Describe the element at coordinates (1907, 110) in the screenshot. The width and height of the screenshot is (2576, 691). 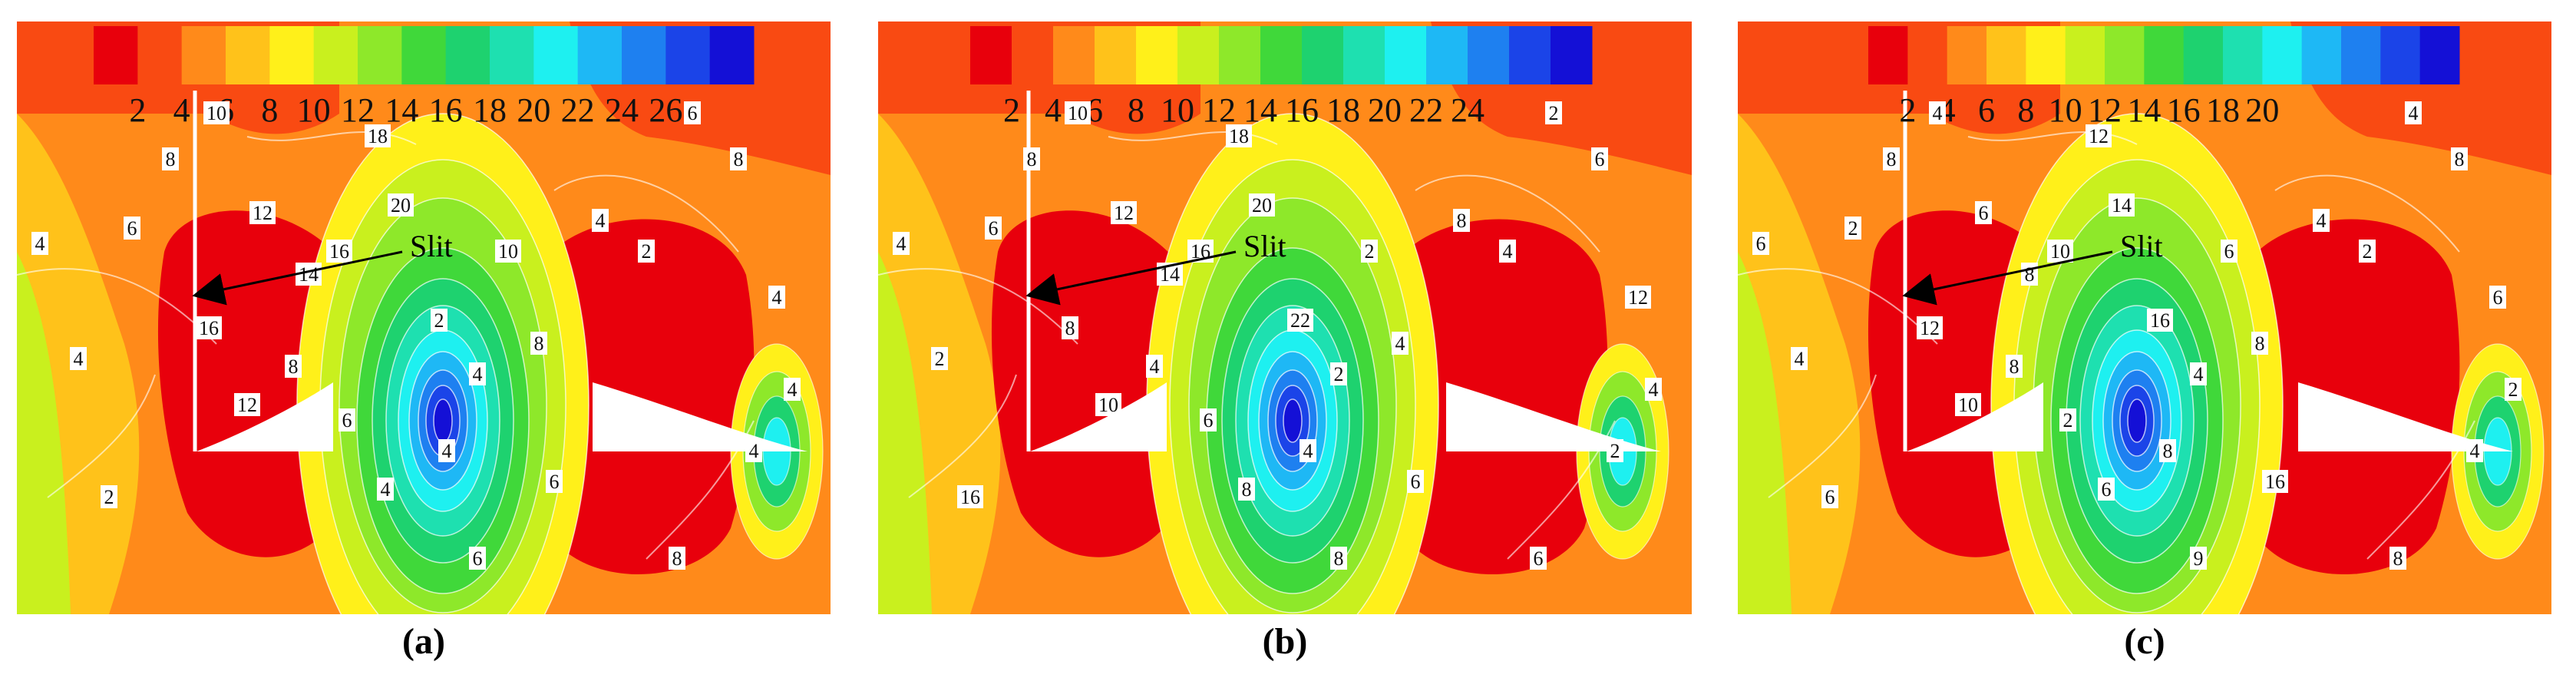
I see `colorbar-tick-label: 2` at that location.